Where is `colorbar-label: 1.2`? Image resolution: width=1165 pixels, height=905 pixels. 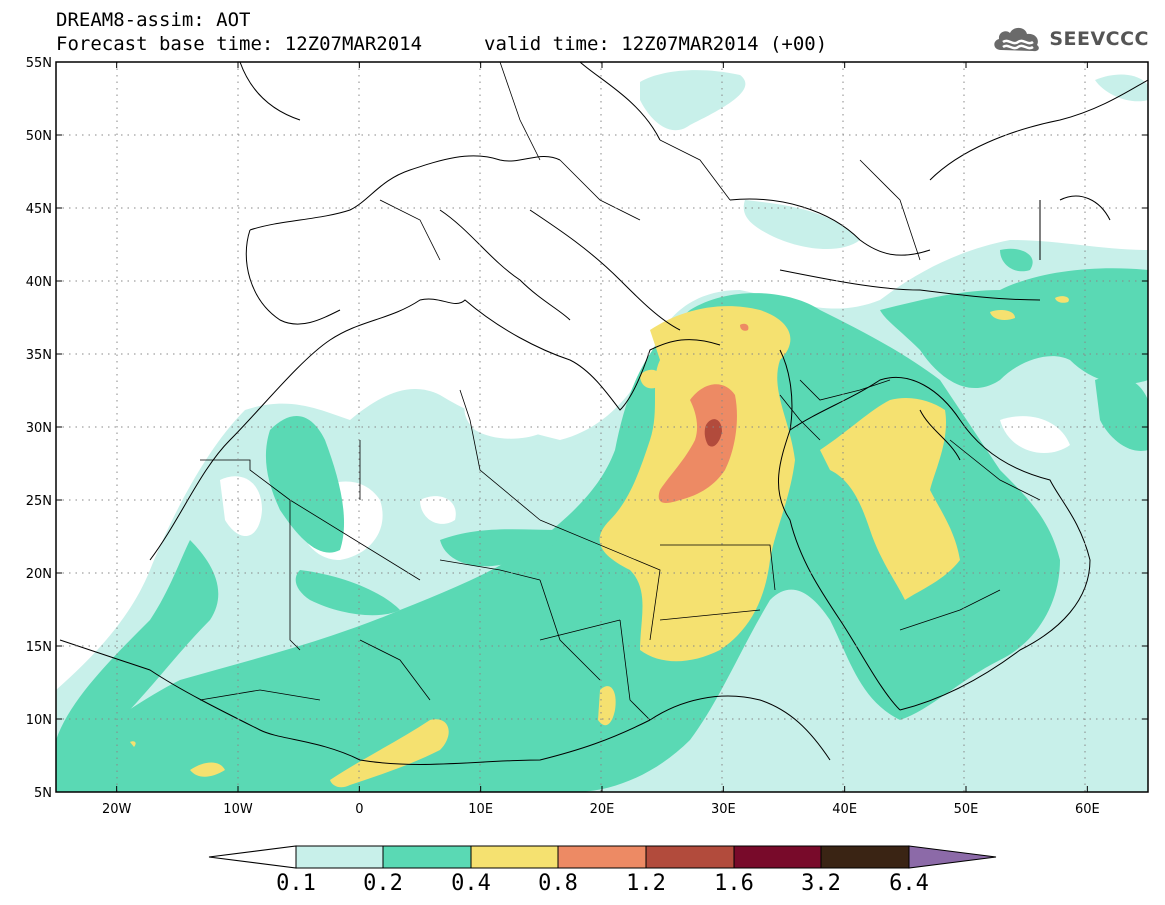
colorbar-label: 1.2 is located at coordinates (646, 883).